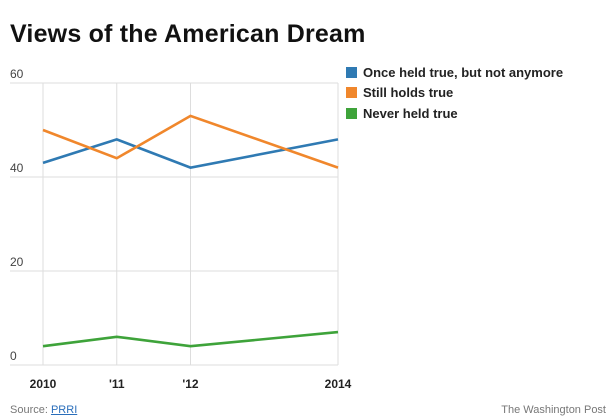 The image size is (616, 420). What do you see at coordinates (13, 356) in the screenshot?
I see `y-tick-label: 0` at bounding box center [13, 356].